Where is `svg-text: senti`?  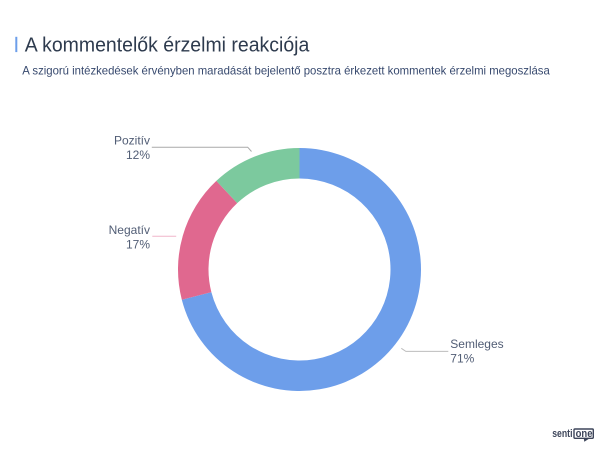
svg-text: senti is located at coordinates (562, 434).